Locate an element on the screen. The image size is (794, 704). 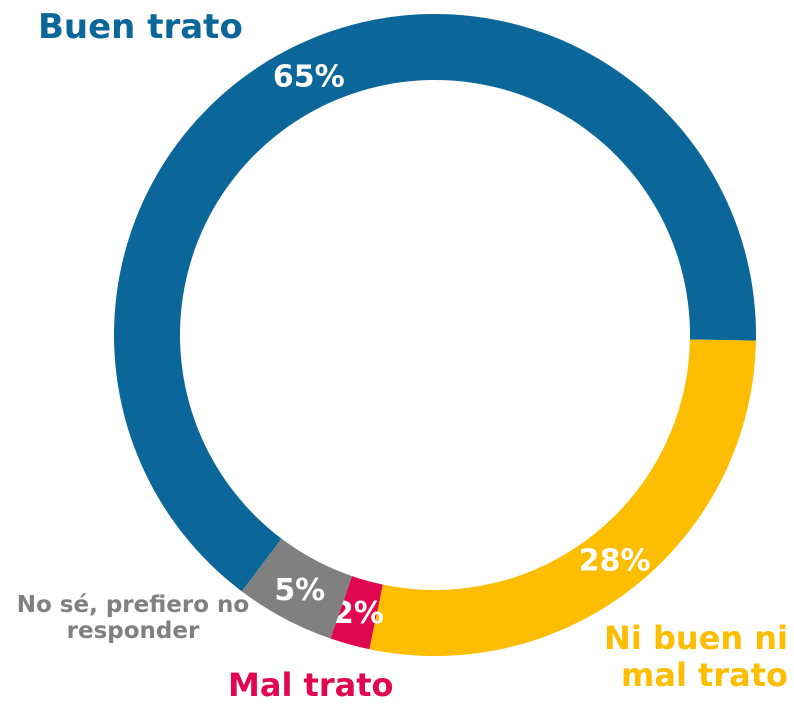
category-label: Ni buen ni mal trato is located at coordinates (696, 656).